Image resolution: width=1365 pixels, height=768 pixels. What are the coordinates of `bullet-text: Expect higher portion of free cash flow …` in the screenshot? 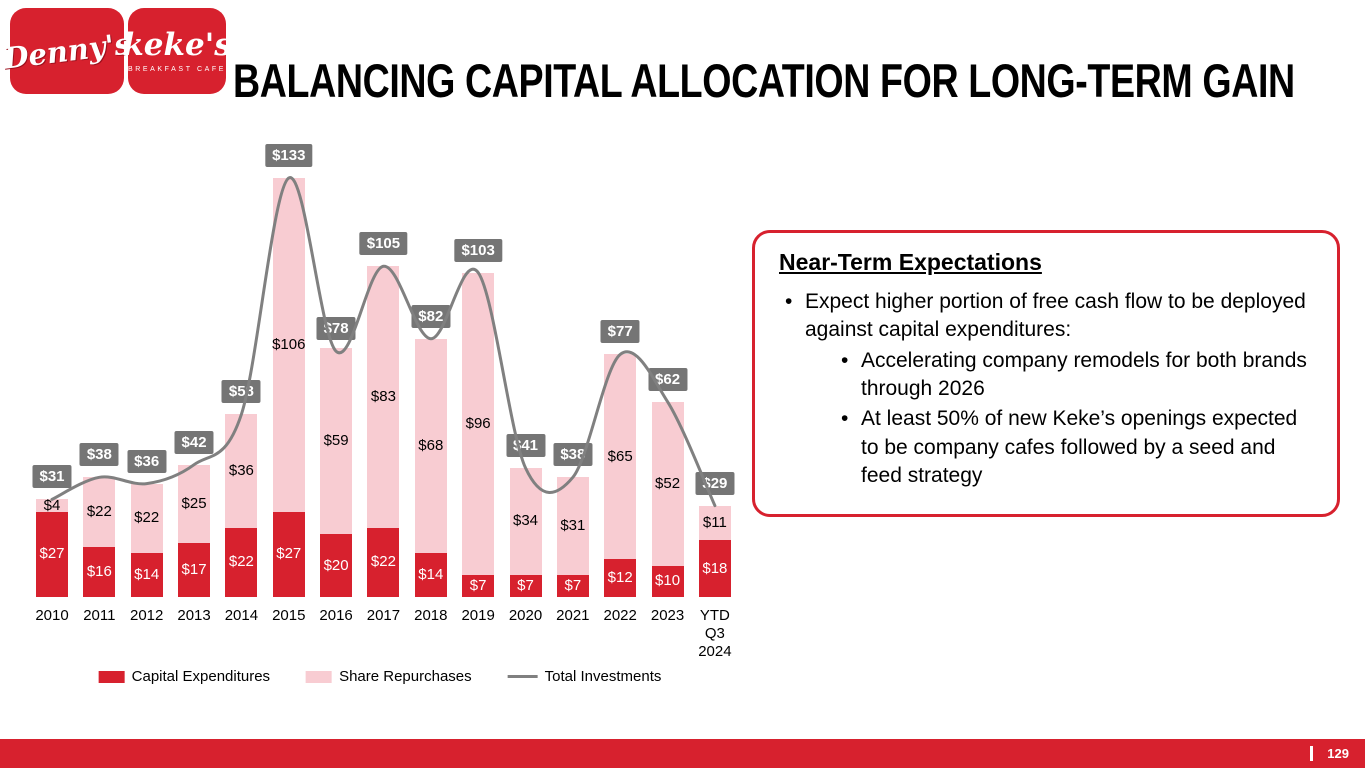 It's located at (1055, 316).